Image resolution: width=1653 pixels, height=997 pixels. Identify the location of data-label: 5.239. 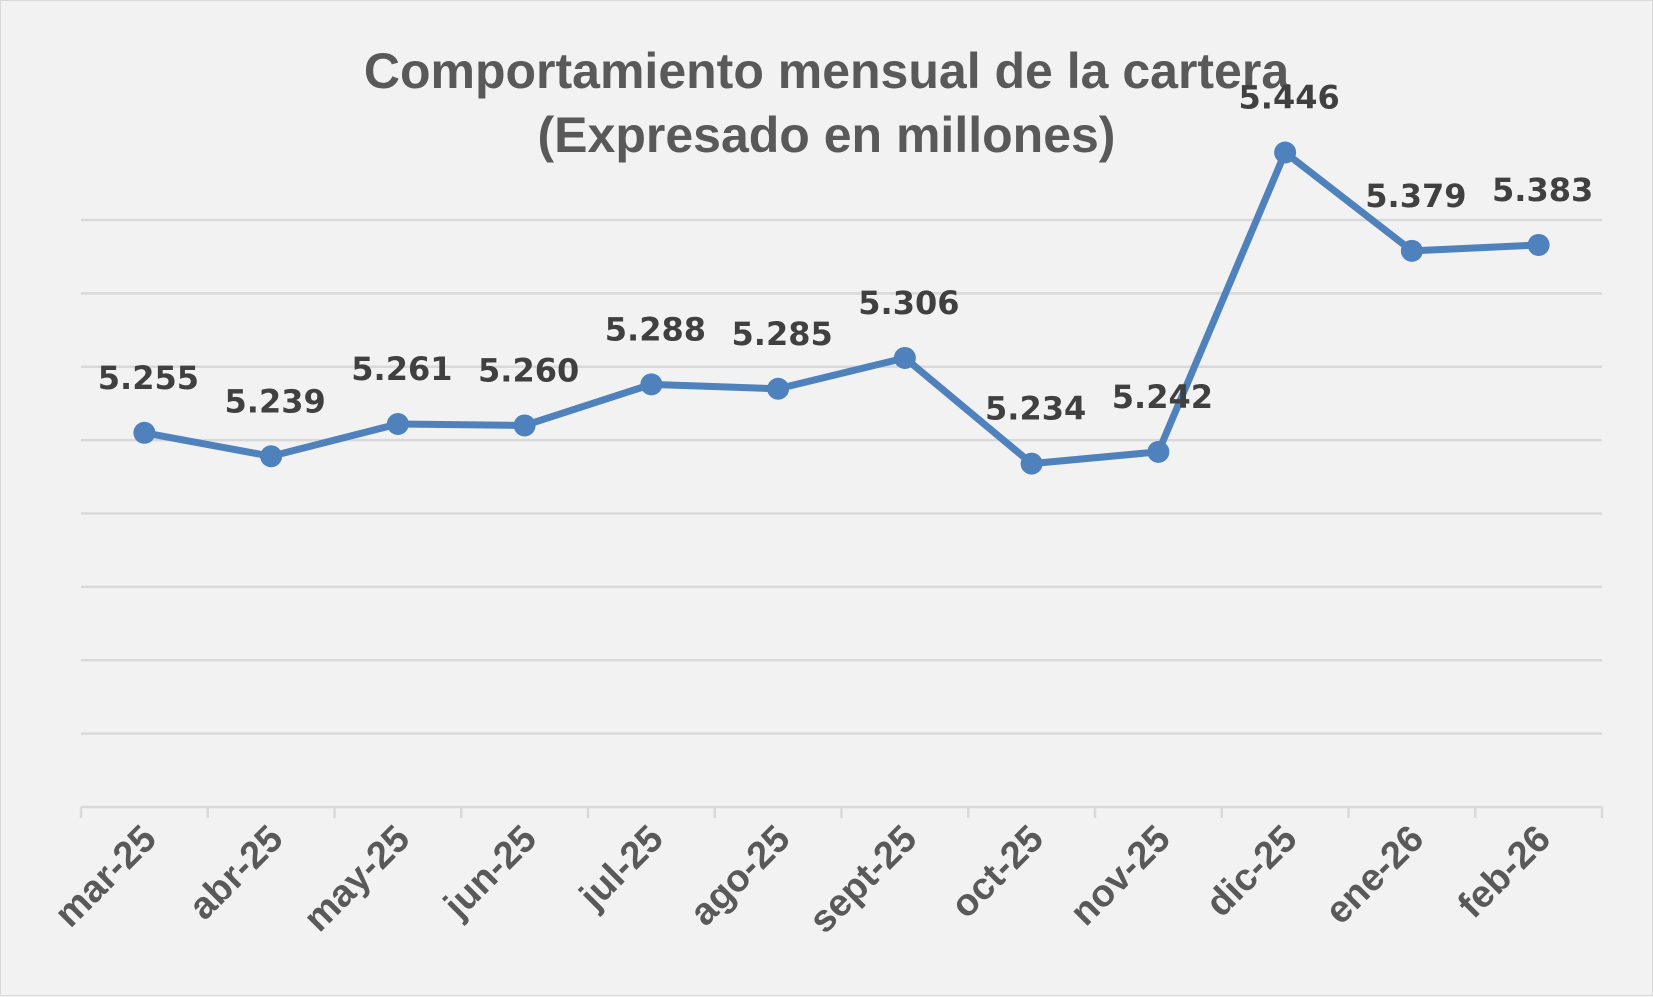
(275, 401).